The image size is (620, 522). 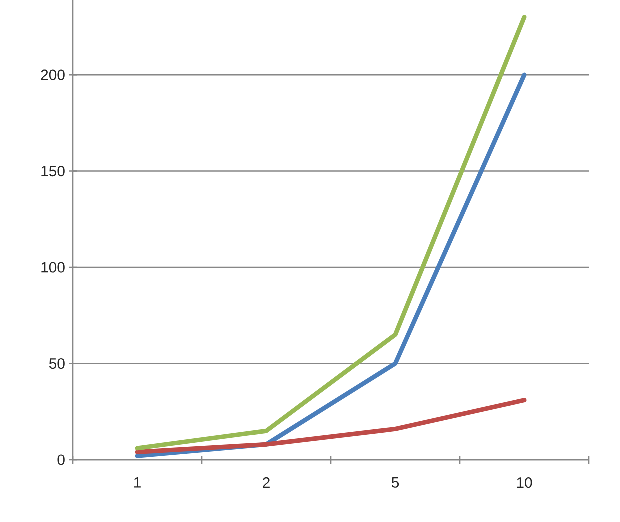 I want to click on y-tick-label: 200, so click(x=53, y=75).